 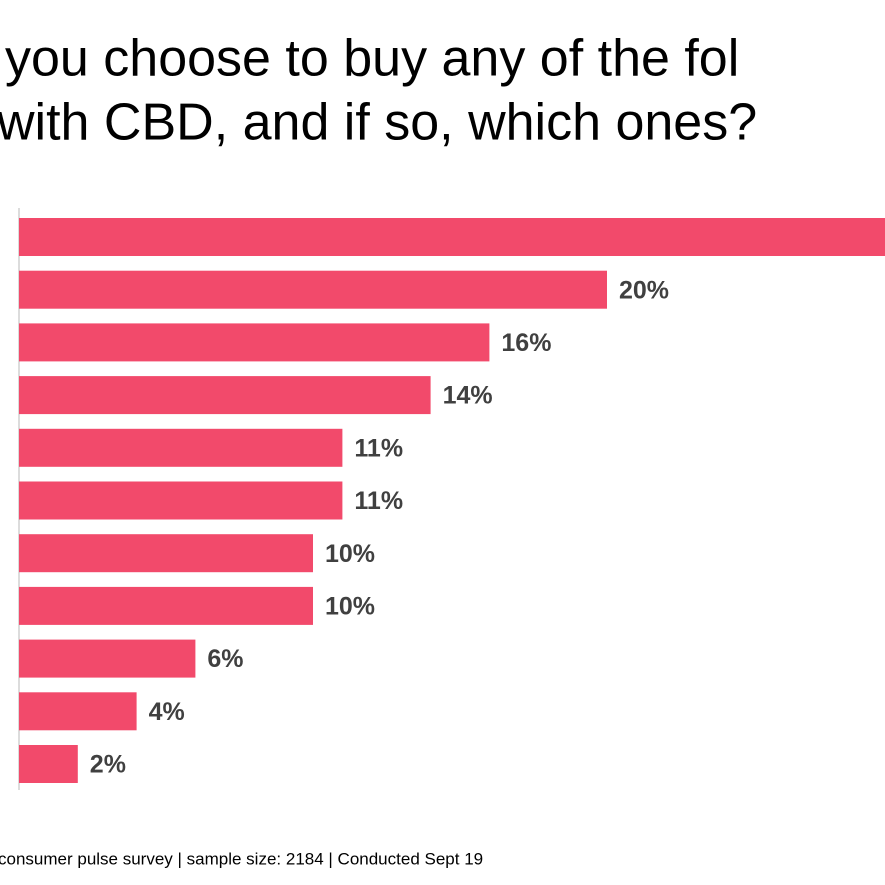 I want to click on value-label: 2%, so click(x=108, y=765).